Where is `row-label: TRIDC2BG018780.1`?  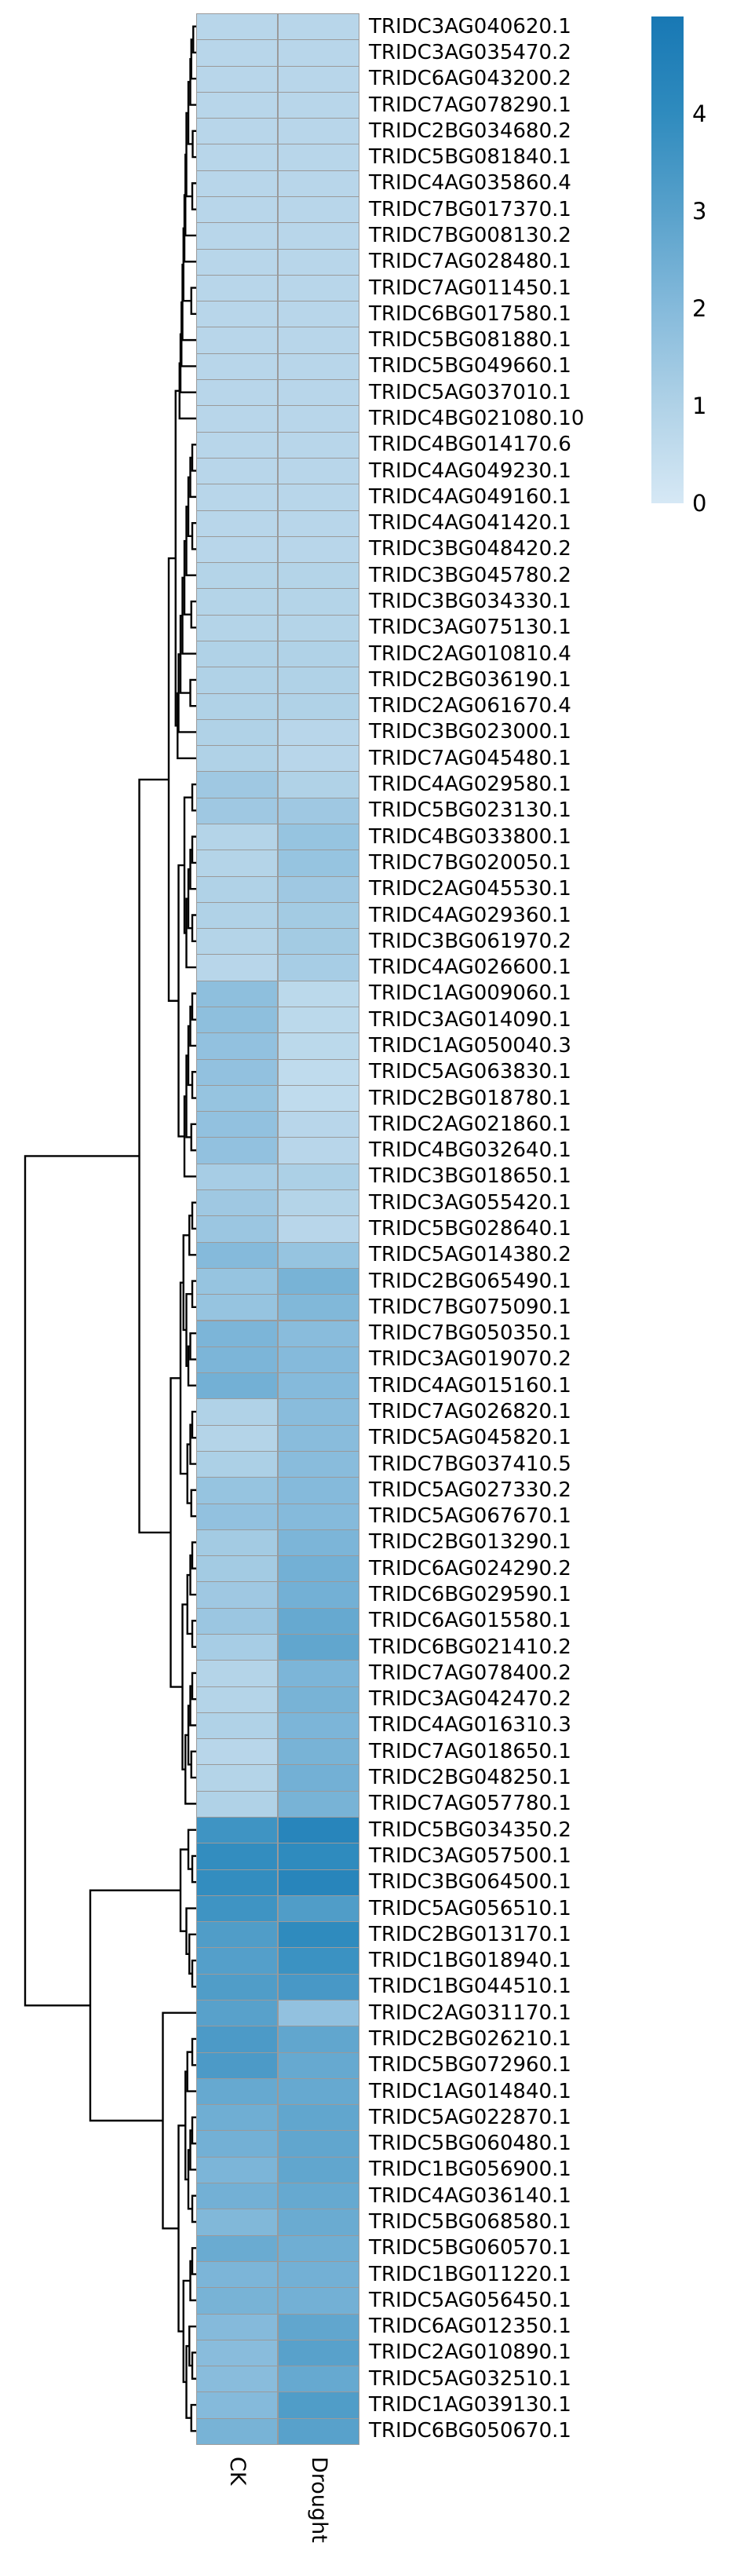
row-label: TRIDC2BG018780.1 is located at coordinates (470, 1098).